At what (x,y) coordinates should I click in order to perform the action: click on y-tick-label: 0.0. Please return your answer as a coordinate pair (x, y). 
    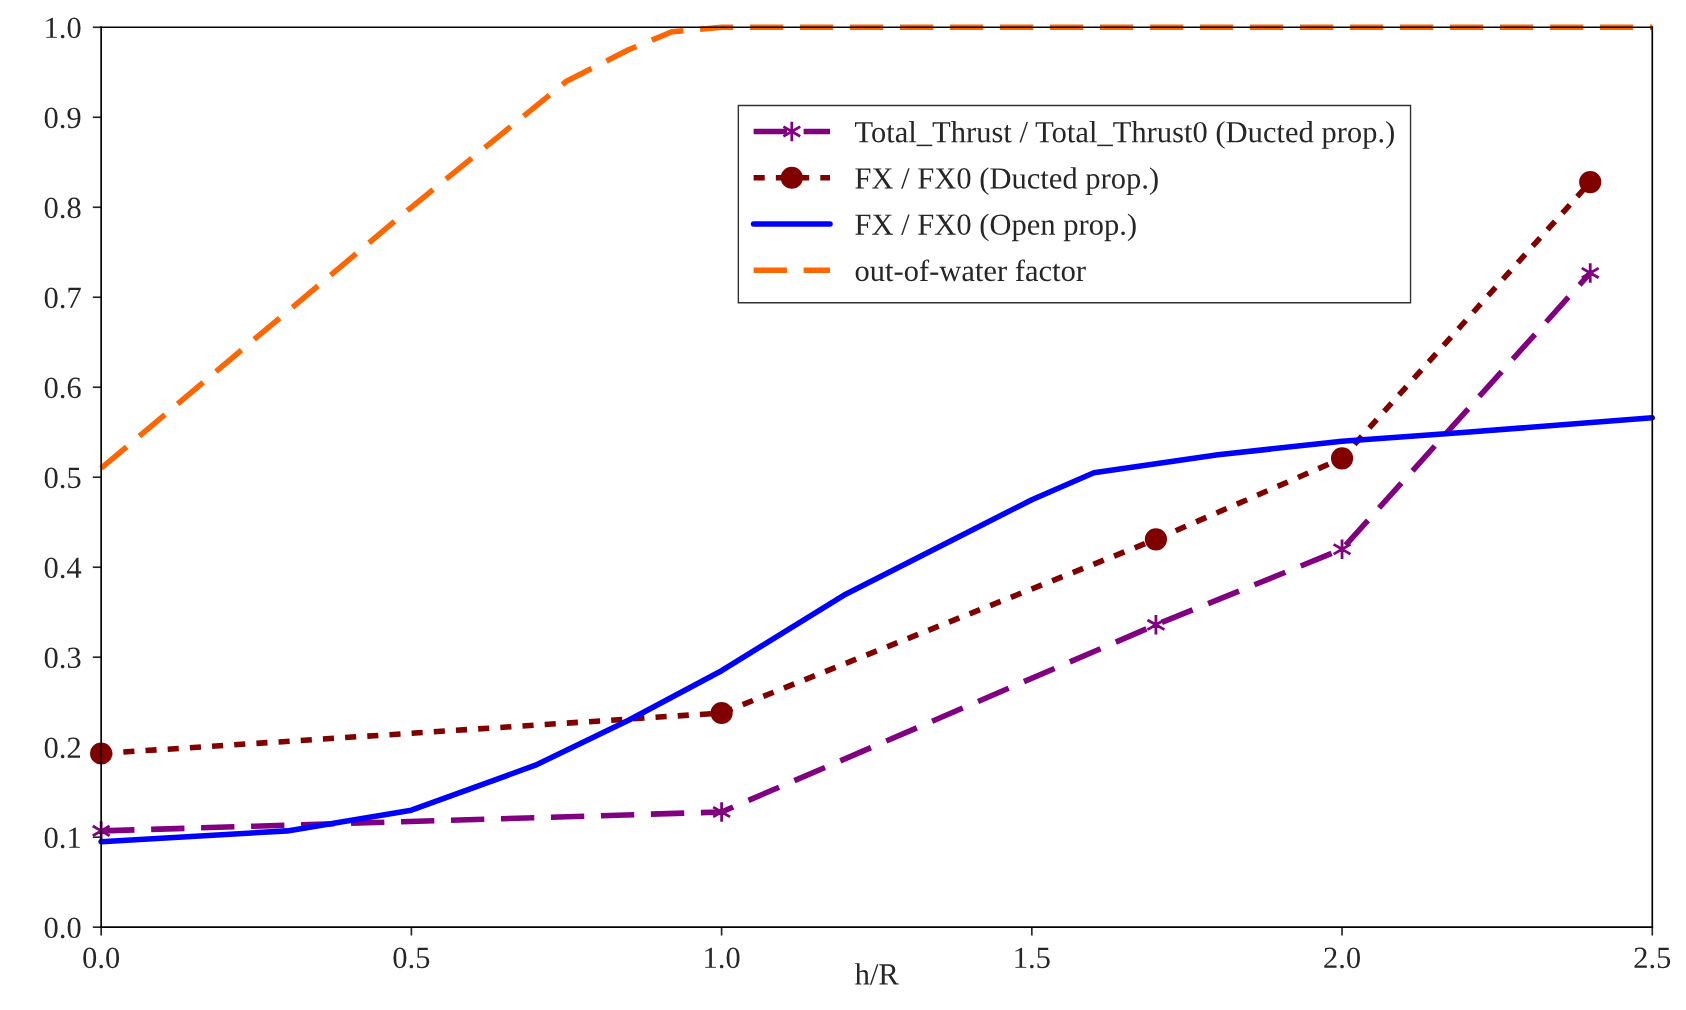
    Looking at the image, I should click on (62, 928).